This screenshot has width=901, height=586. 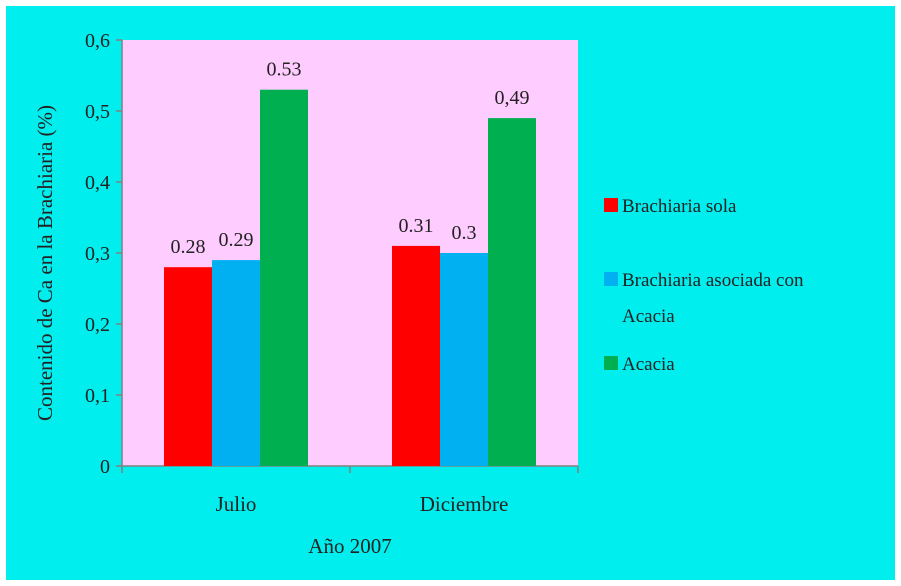 What do you see at coordinates (464, 504) in the screenshot?
I see `x-tick-label: Diciembre` at bounding box center [464, 504].